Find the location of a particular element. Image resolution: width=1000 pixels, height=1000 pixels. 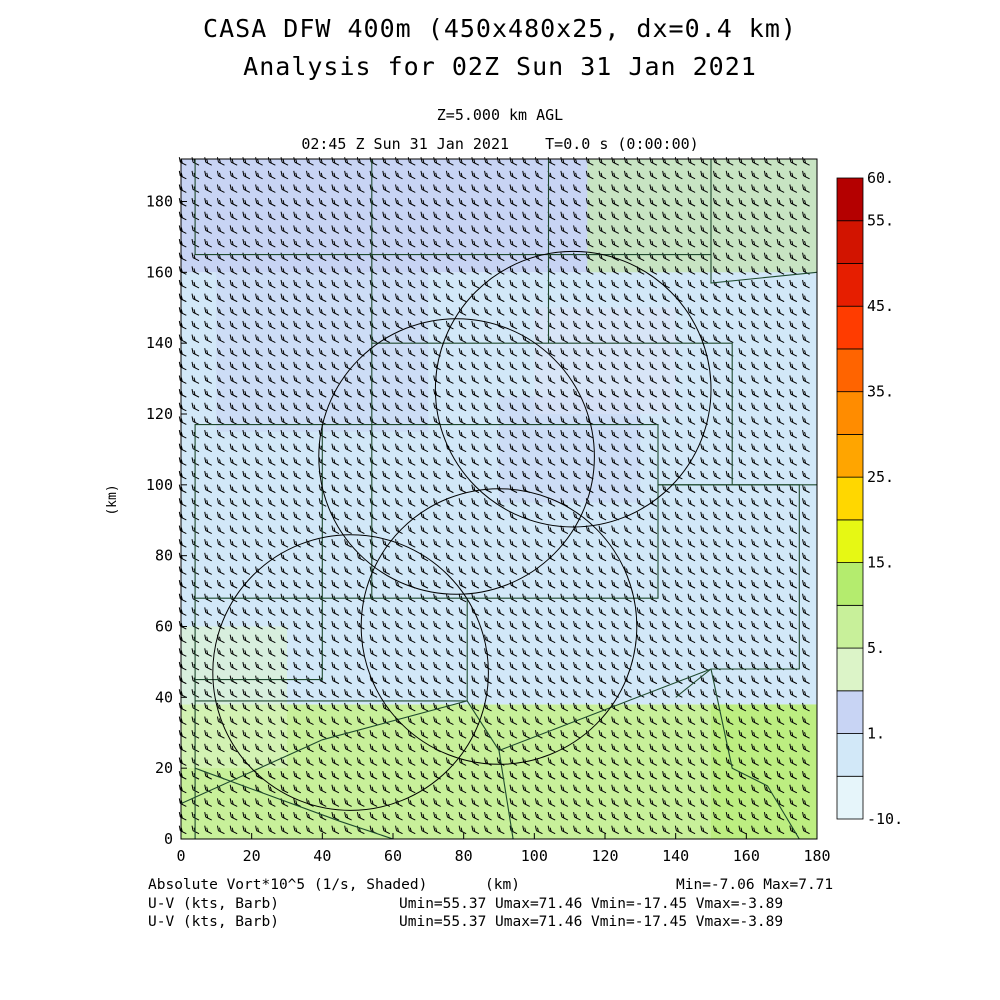

y-tick-label: 60 is located at coordinates (164, 627).